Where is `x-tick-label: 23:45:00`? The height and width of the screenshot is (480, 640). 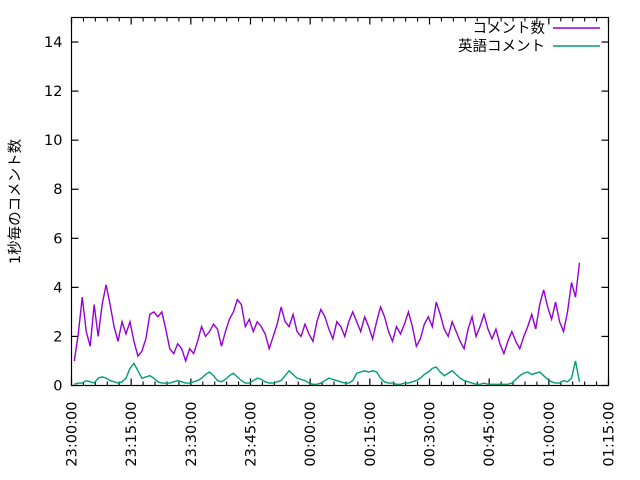 x-tick-label: 23:45:00 is located at coordinates (252, 434).